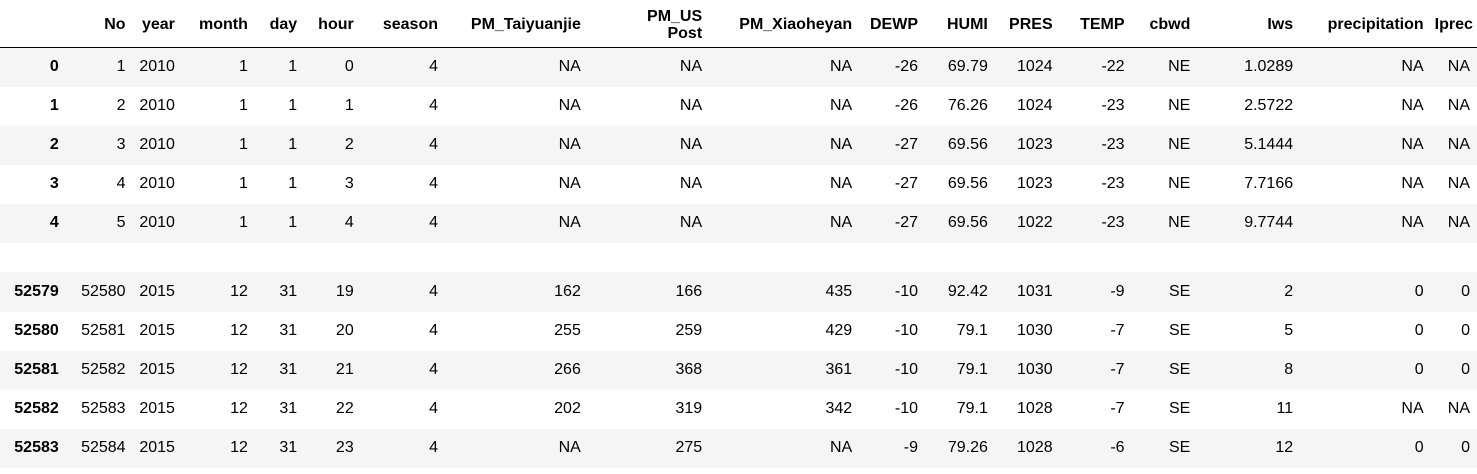 This screenshot has height=474, width=1477. Describe the element at coordinates (967, 291) in the screenshot. I see `table-cell: 92.42` at that location.